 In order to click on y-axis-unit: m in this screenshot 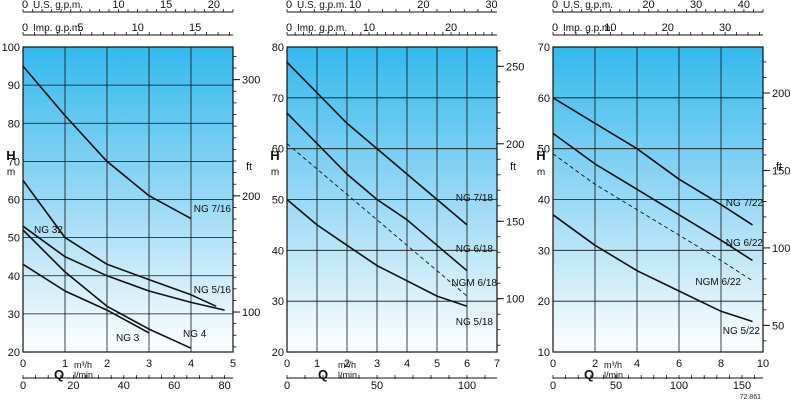, I will do `click(541, 172)`.